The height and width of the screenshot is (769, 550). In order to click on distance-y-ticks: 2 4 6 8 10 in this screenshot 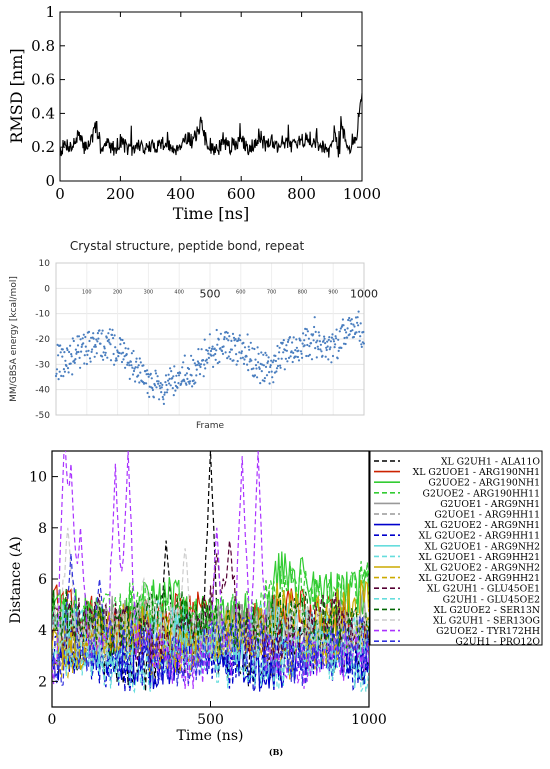, I will do `click(43, 580)`.